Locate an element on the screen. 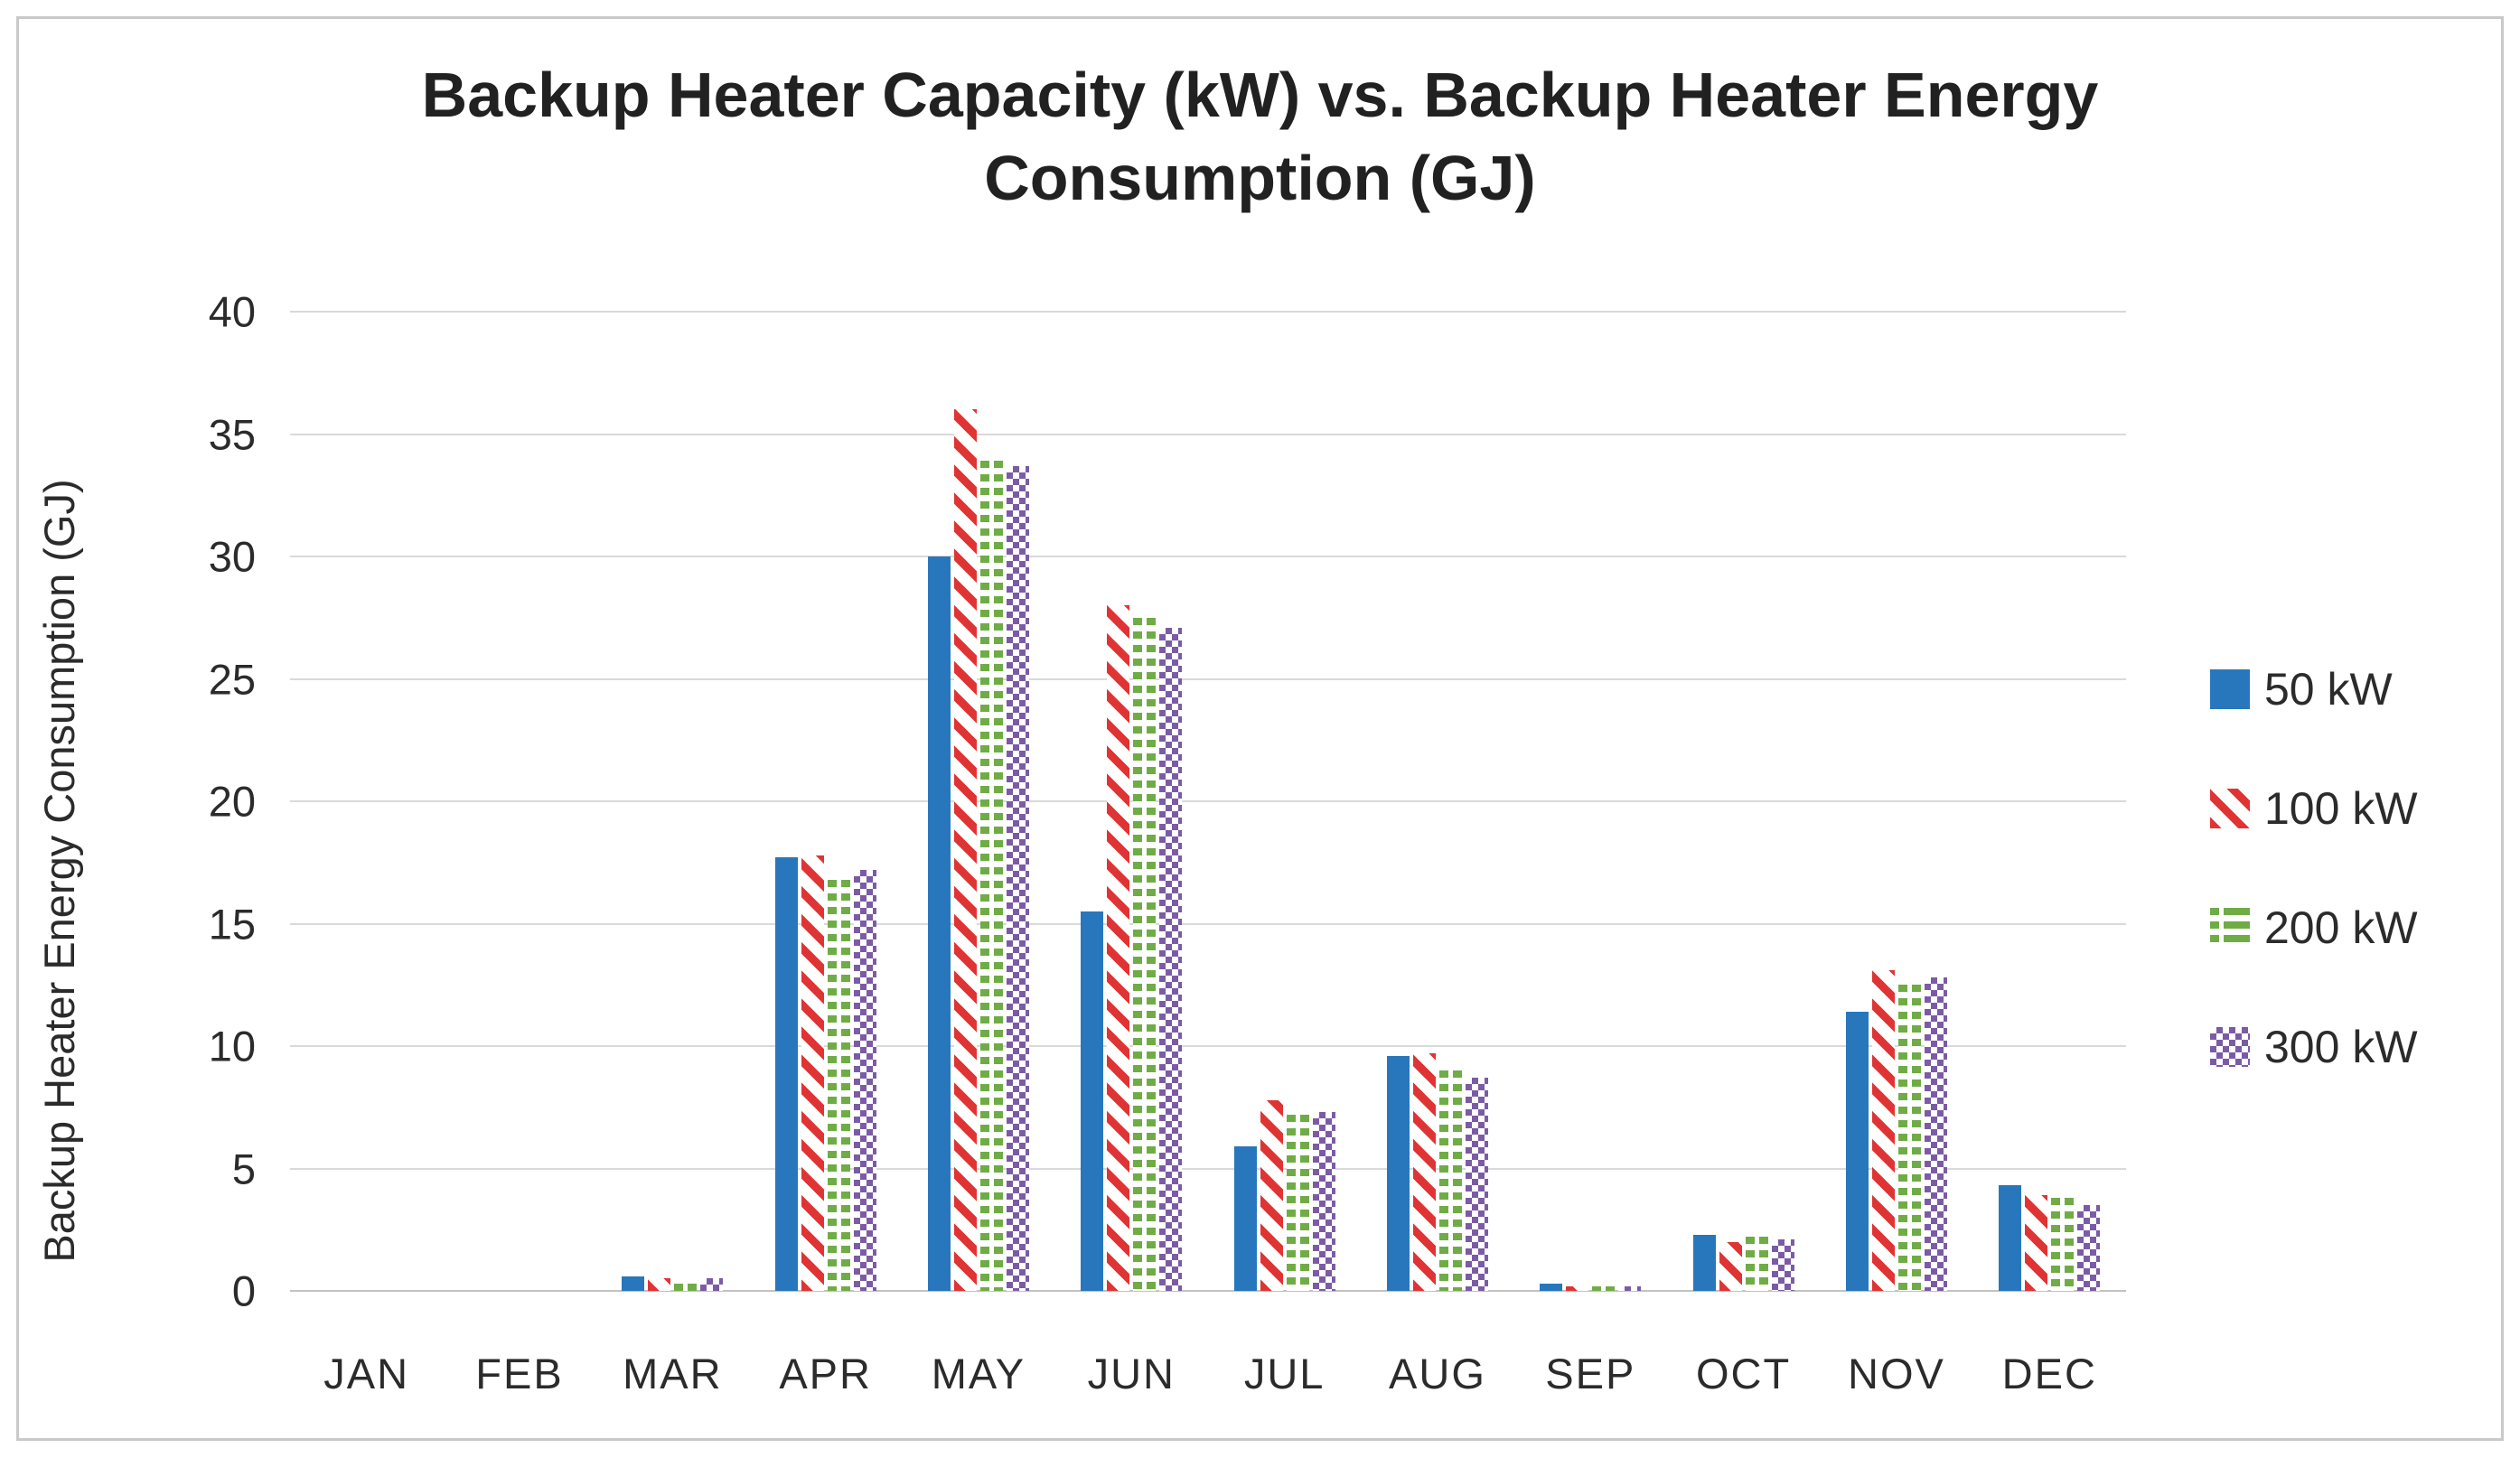 This screenshot has width=2520, height=1458. bar-group-mar is located at coordinates (673, 801).